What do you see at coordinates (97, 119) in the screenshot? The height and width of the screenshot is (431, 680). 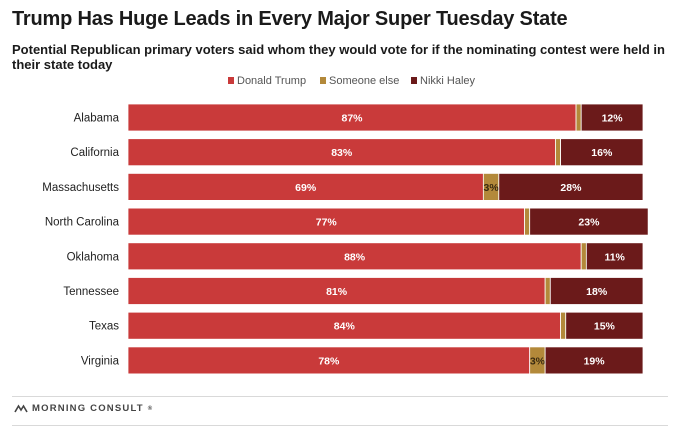 I see `category-label: Alabama` at bounding box center [97, 119].